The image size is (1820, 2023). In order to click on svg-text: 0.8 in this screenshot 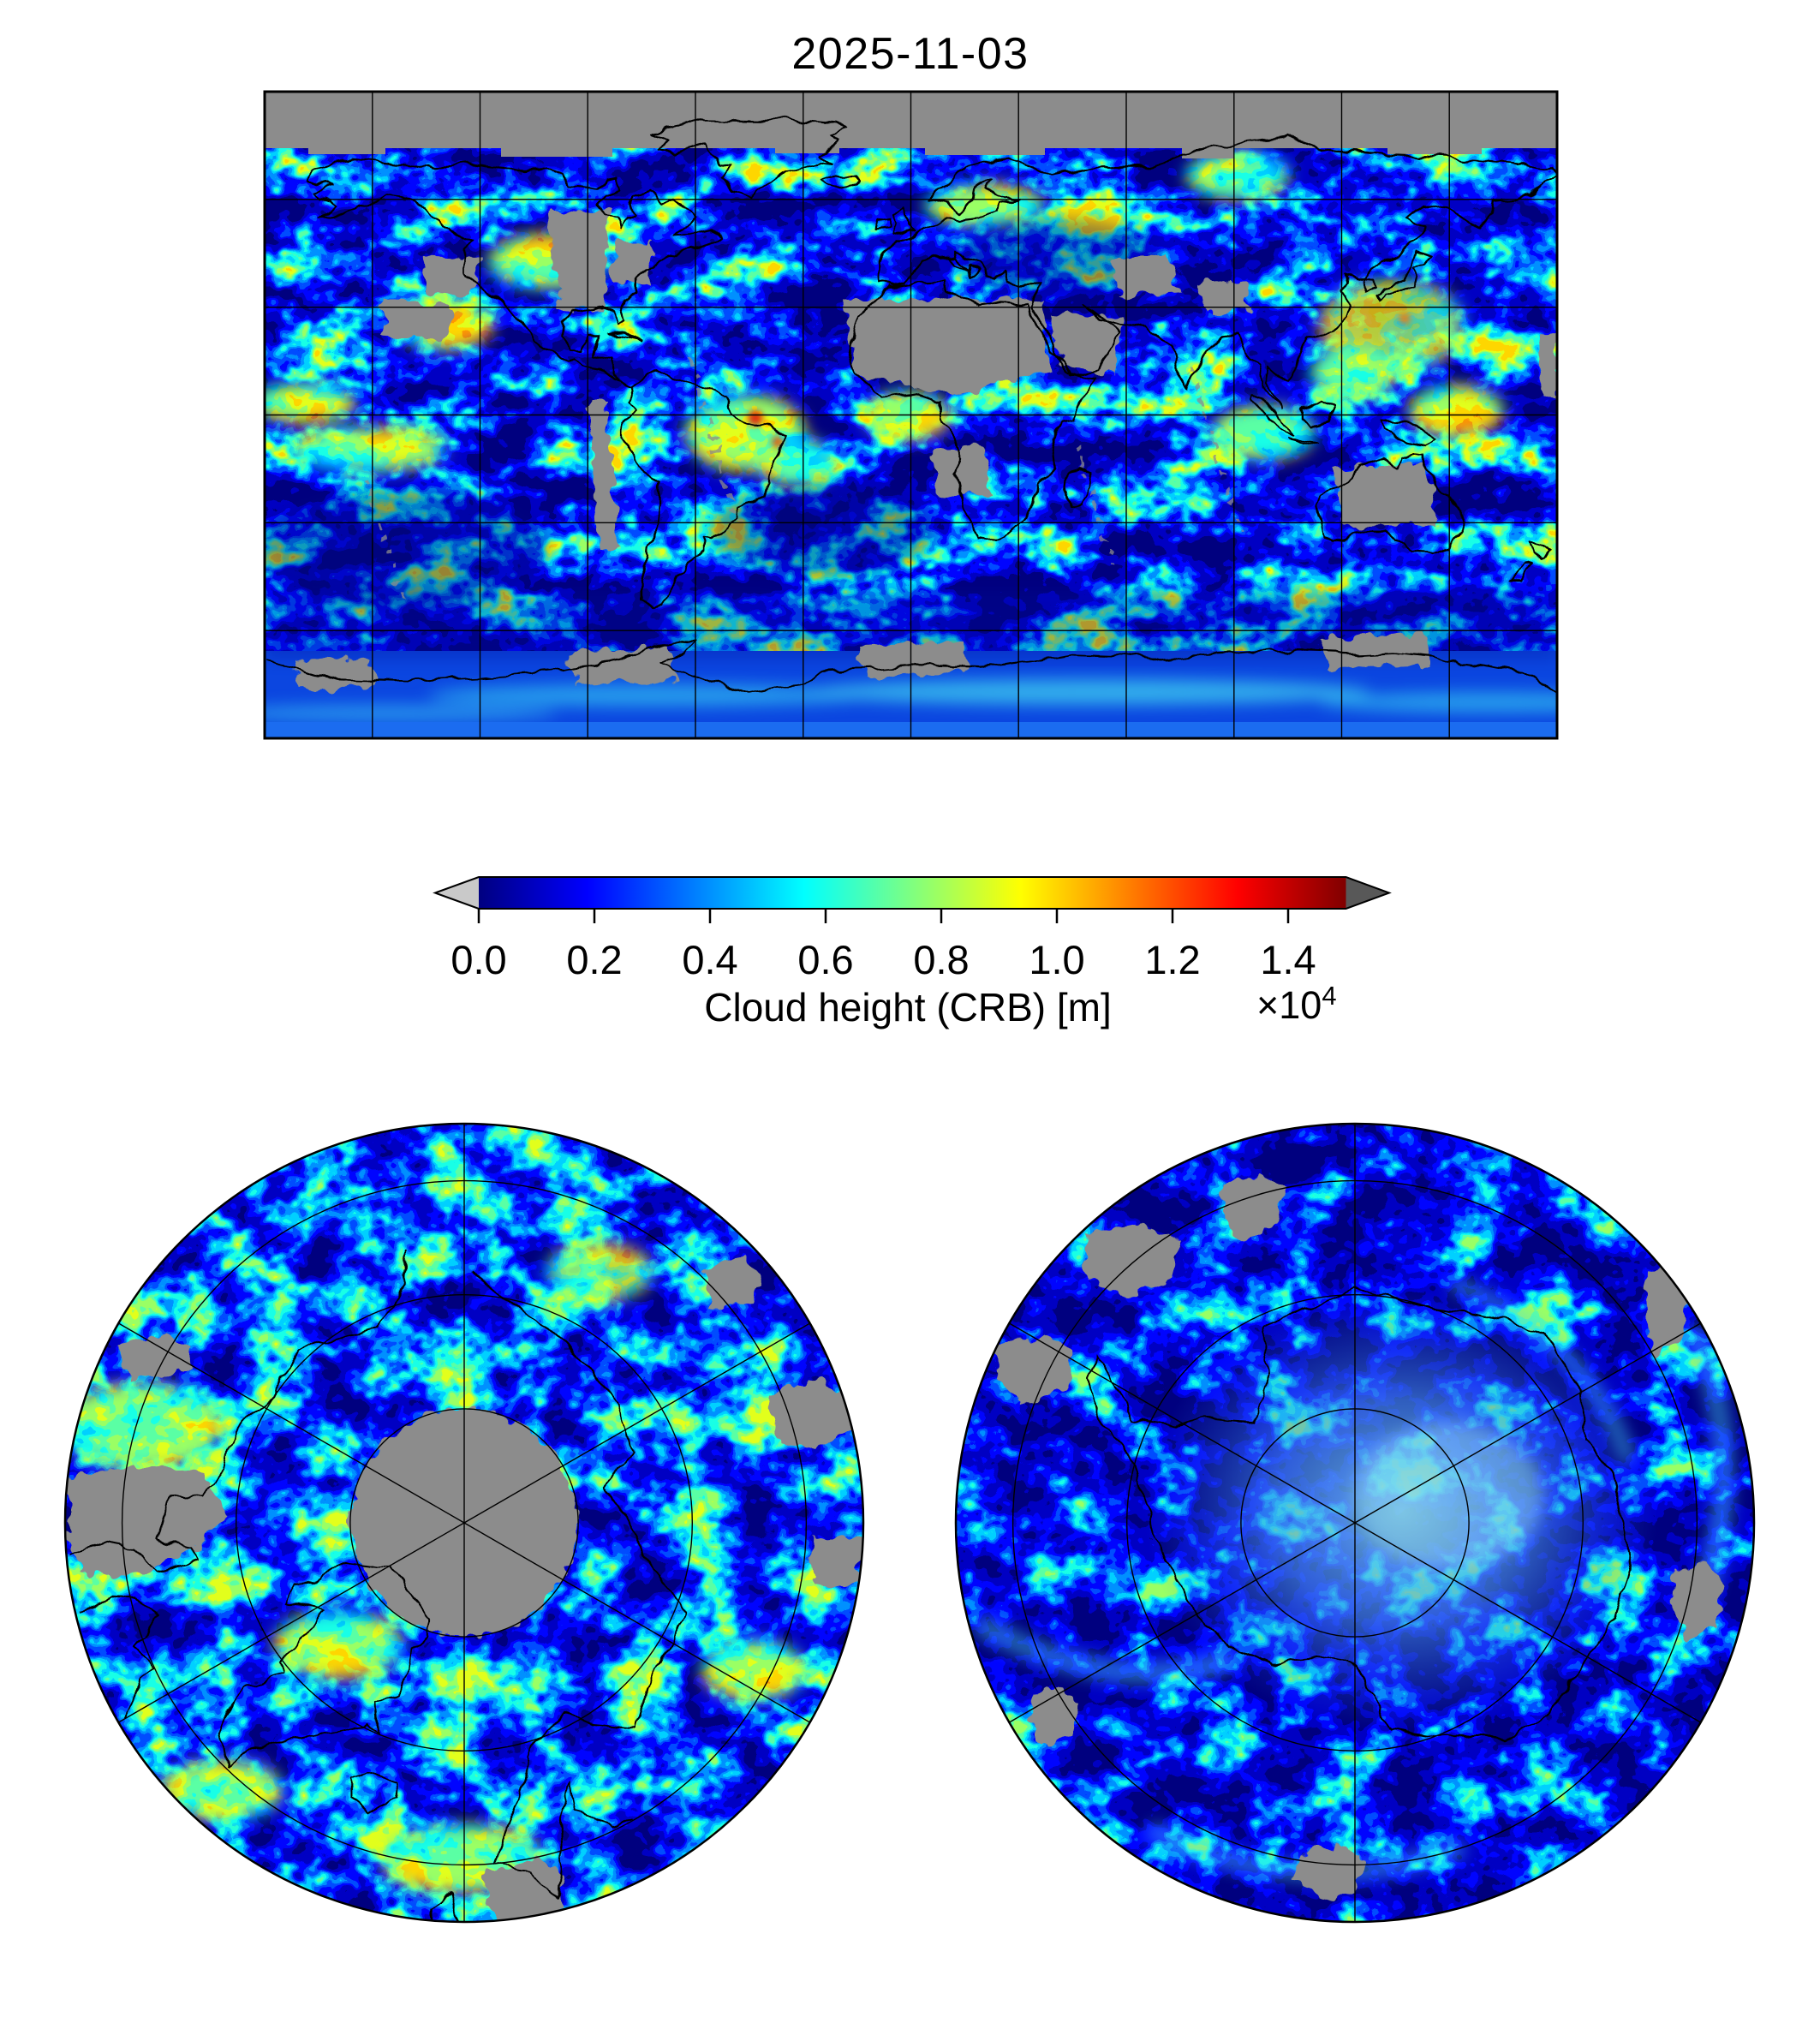, I will do `click(941, 960)`.